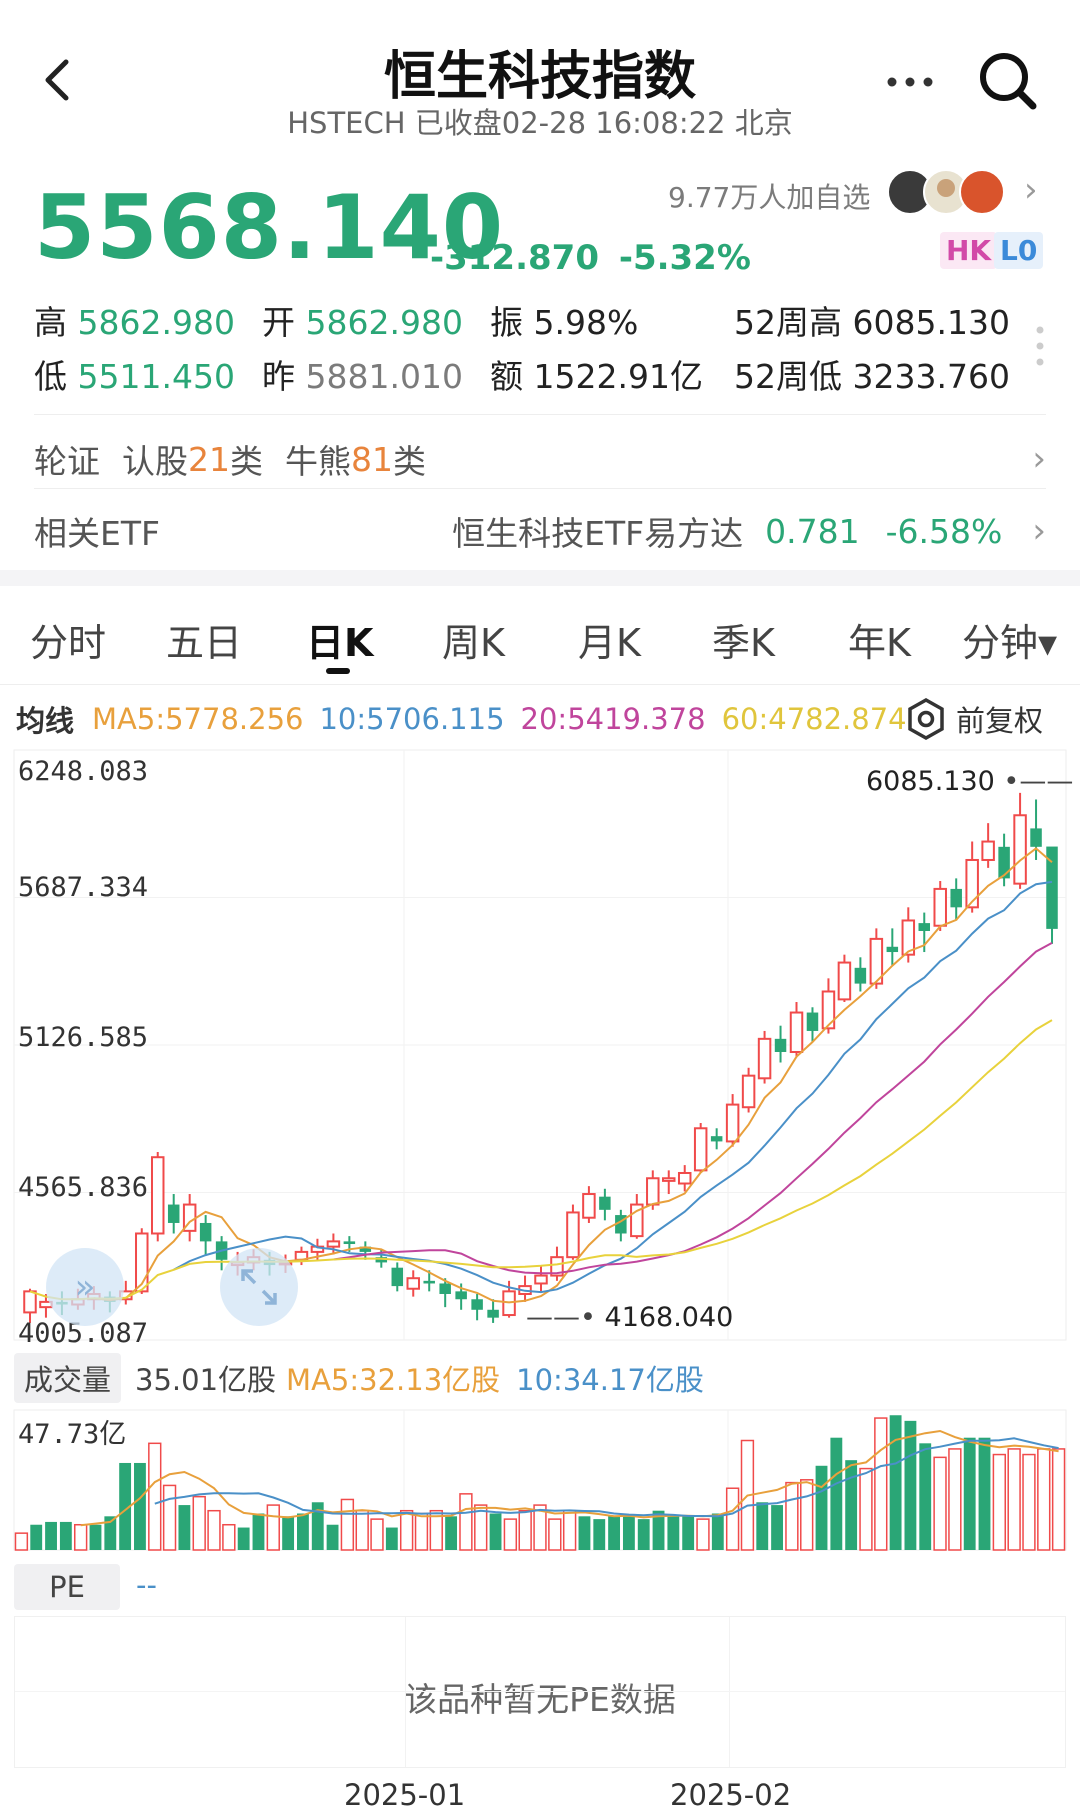 Image resolution: width=1080 pixels, height=1820 pixels. I want to click on adjust-button: 前复权, so click(973, 719).